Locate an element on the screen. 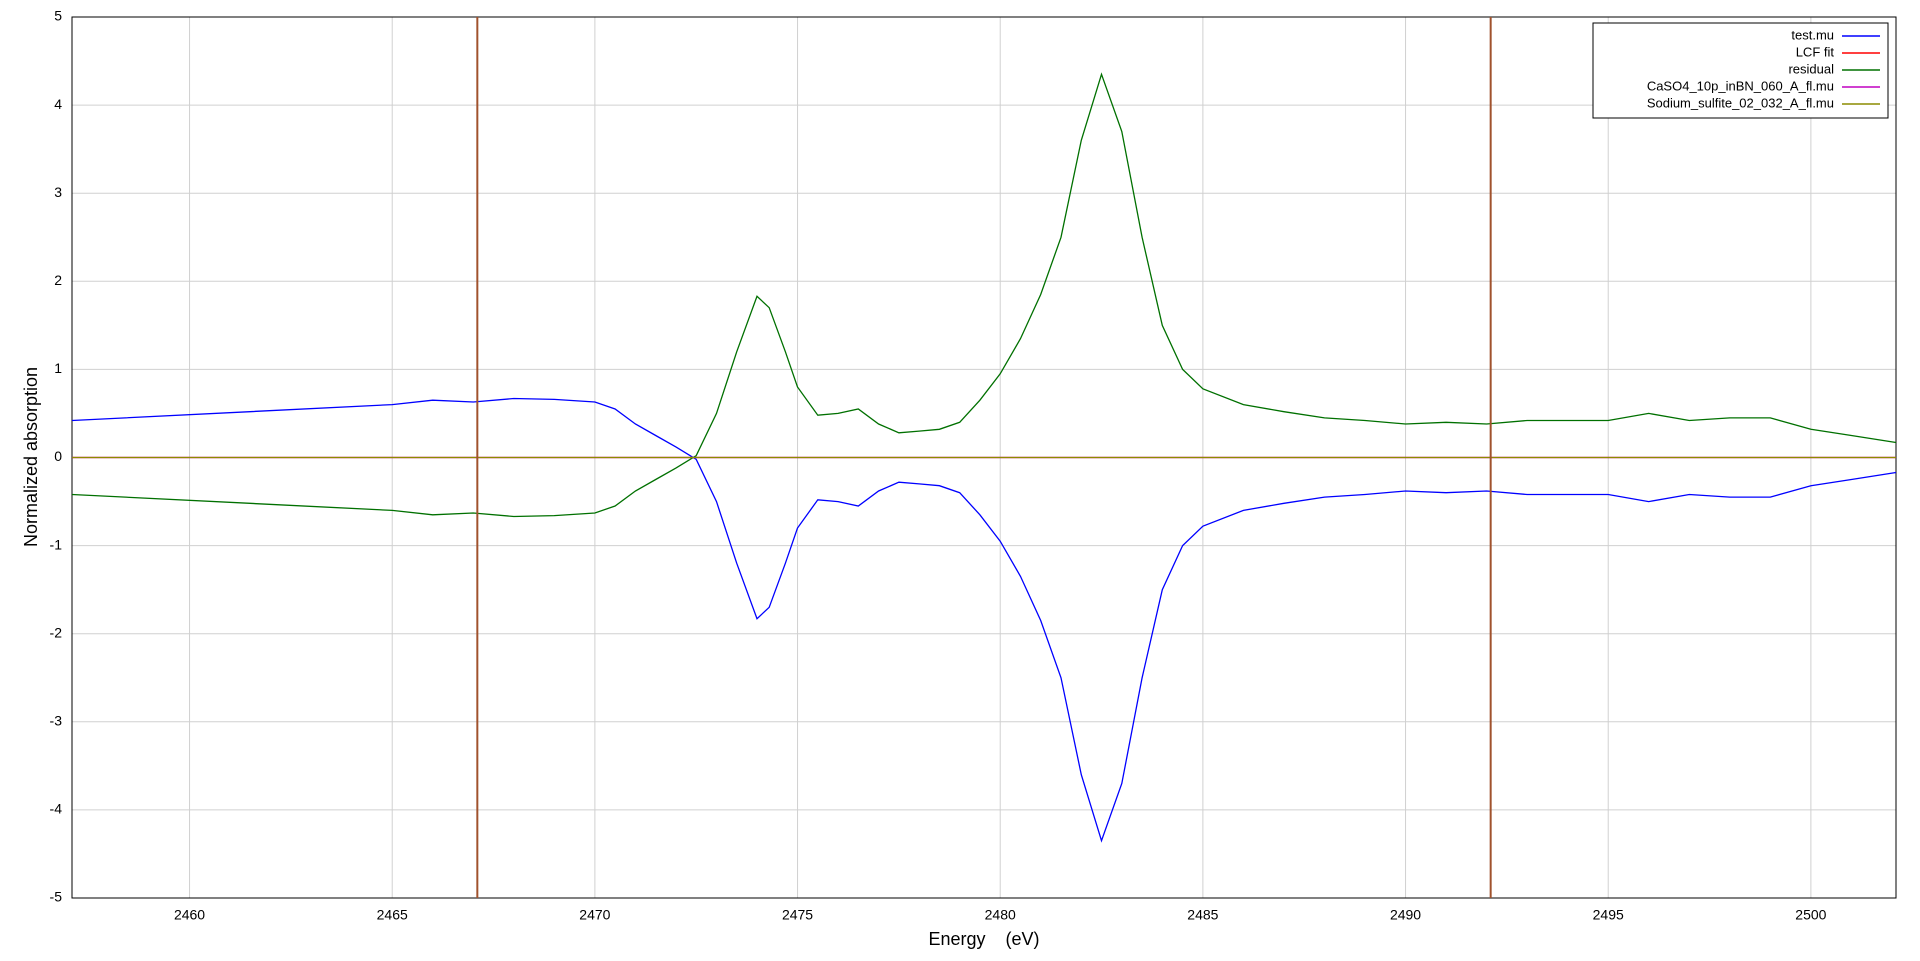  x-tick-label: 2480 is located at coordinates (1000, 915).